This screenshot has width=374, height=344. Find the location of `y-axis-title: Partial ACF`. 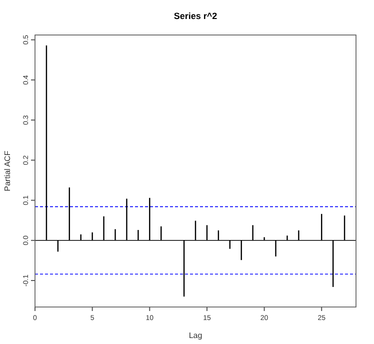

y-axis-title: Partial ACF is located at coordinates (7, 171).